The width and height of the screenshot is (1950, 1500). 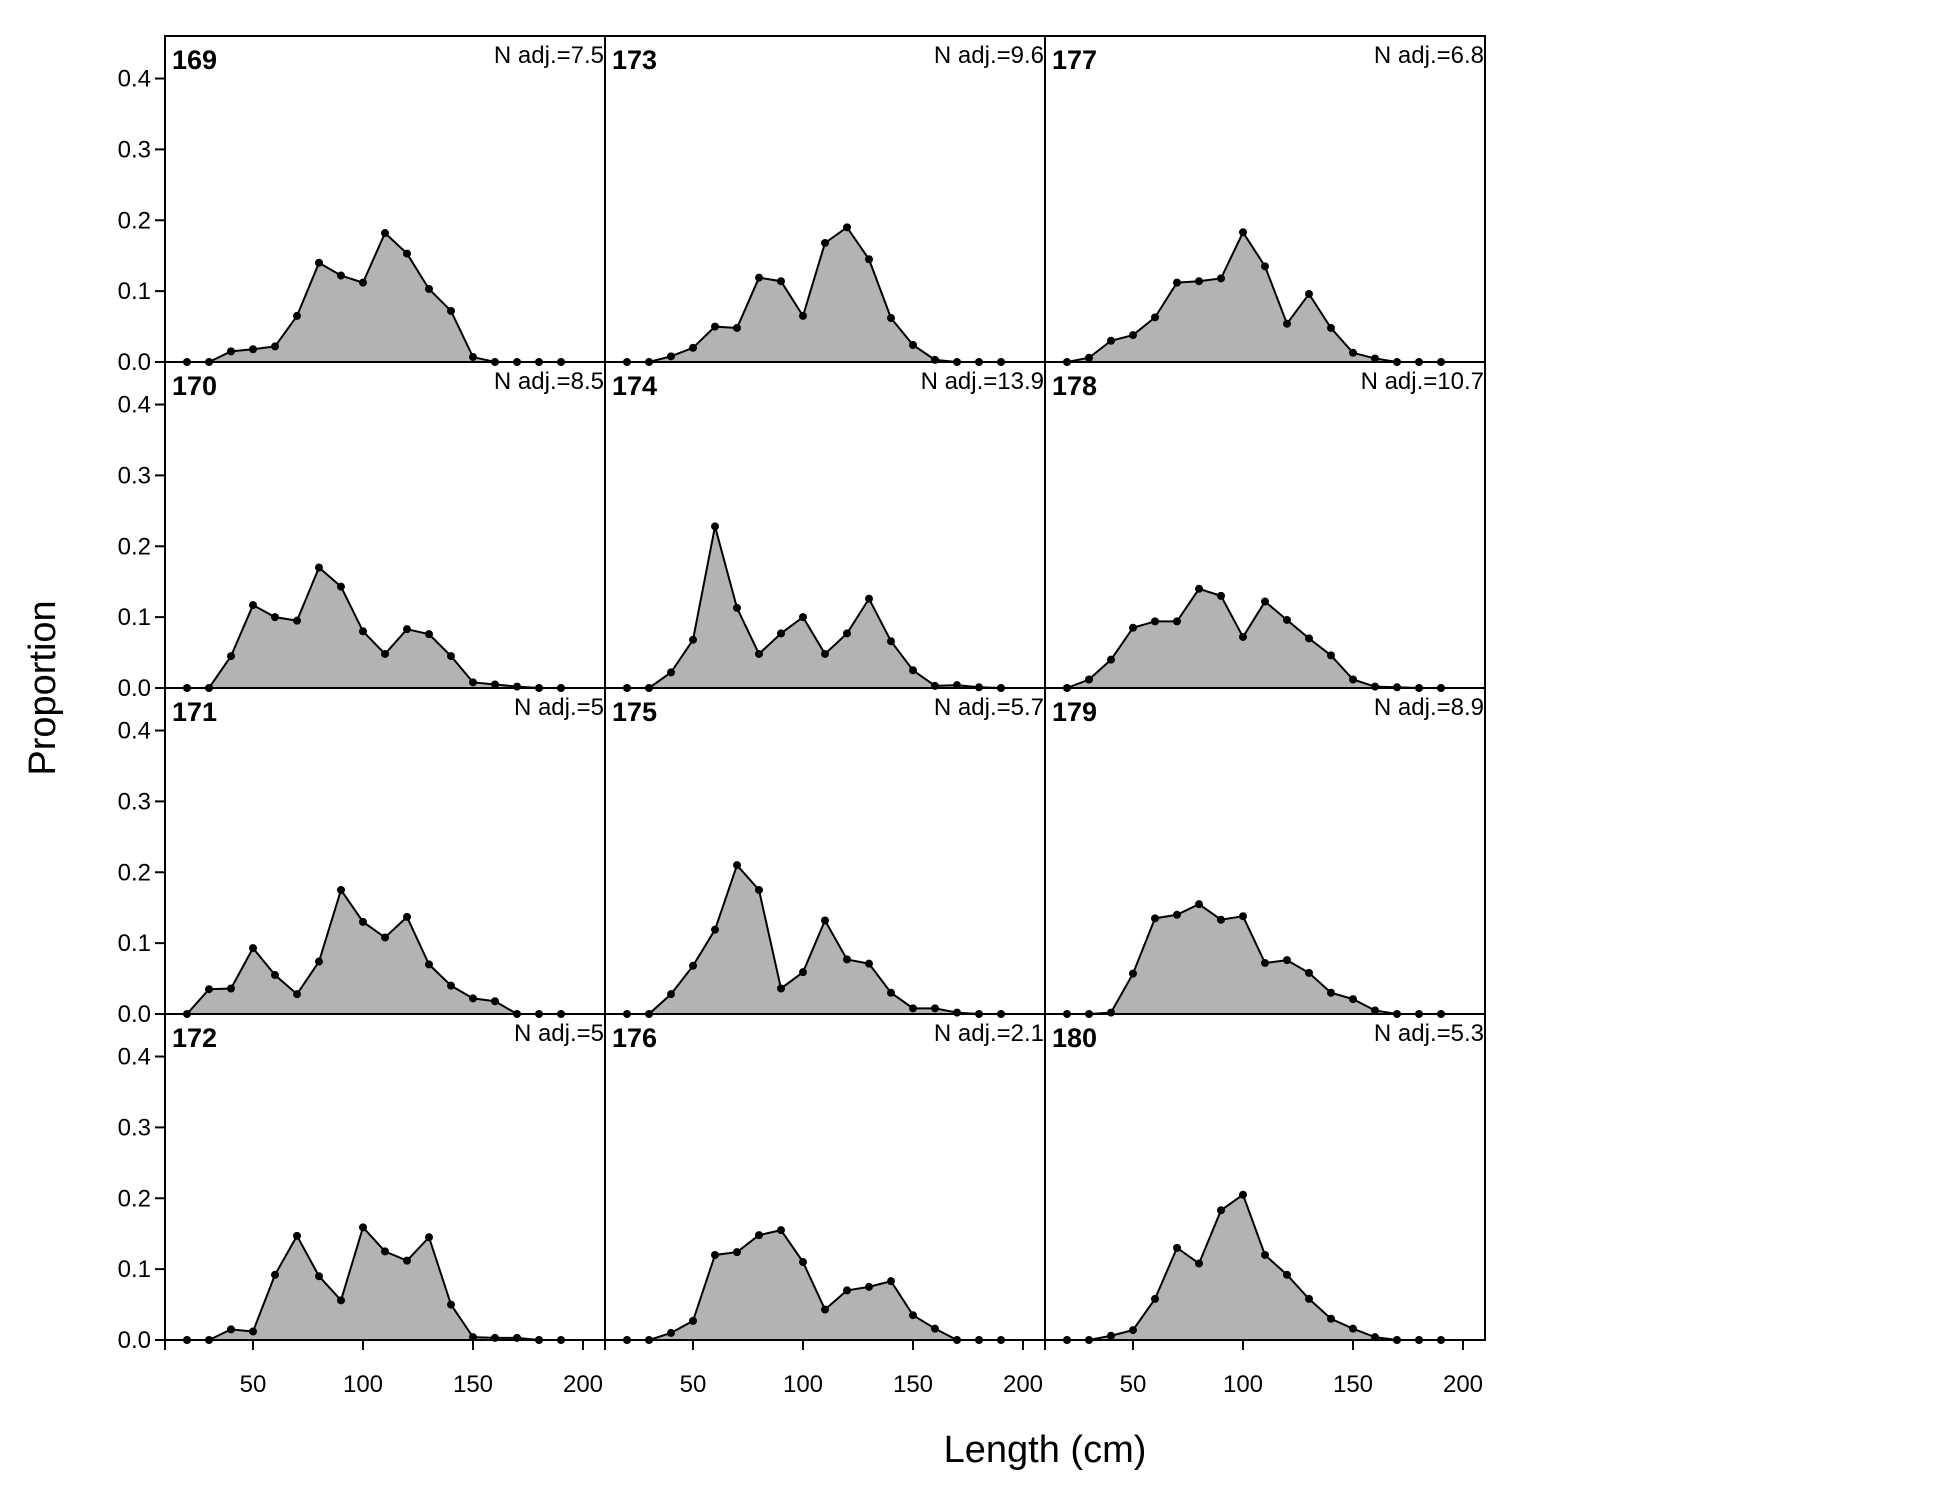 What do you see at coordinates (1265, 200) in the screenshot?
I see `panel-177: 177 N adj.=6.8` at bounding box center [1265, 200].